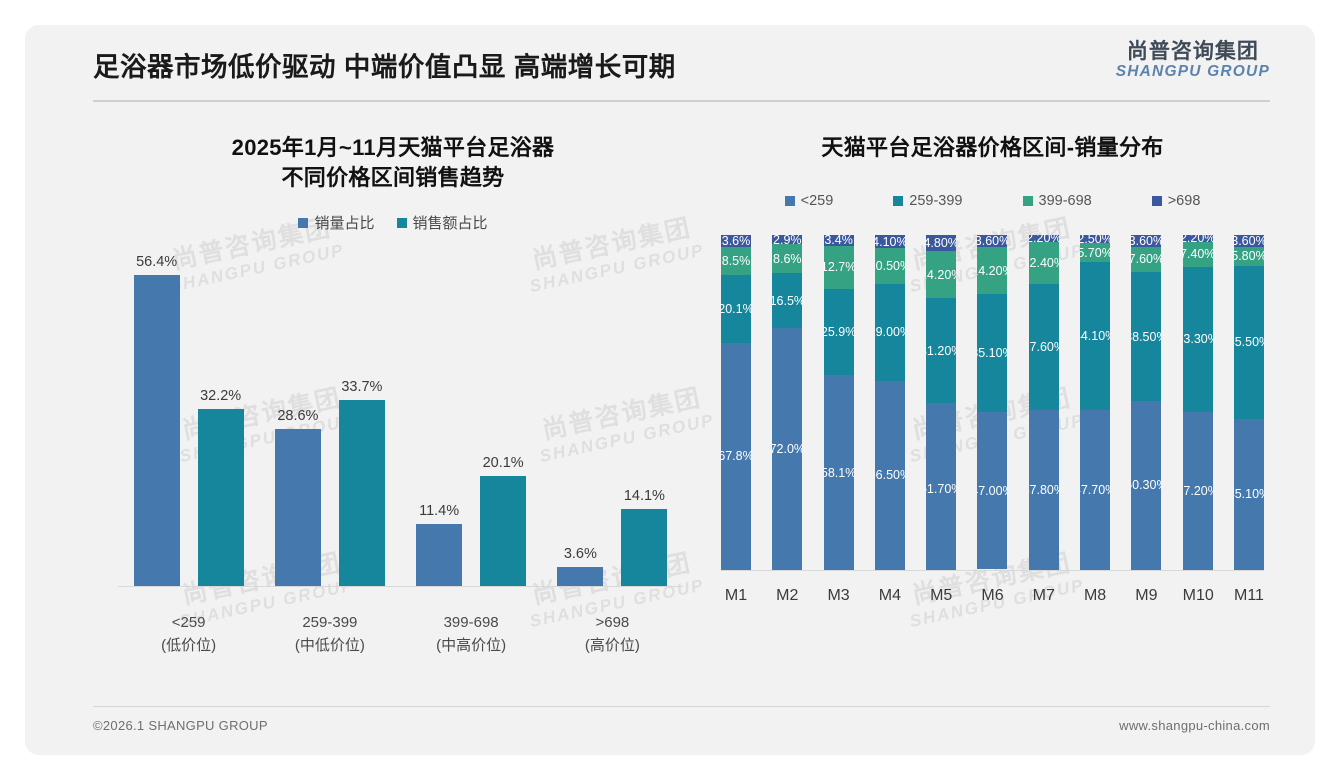  I want to click on stacked-bar-column: 2.20% 7.40% 43.30% 47.20%, so click(1197, 402).